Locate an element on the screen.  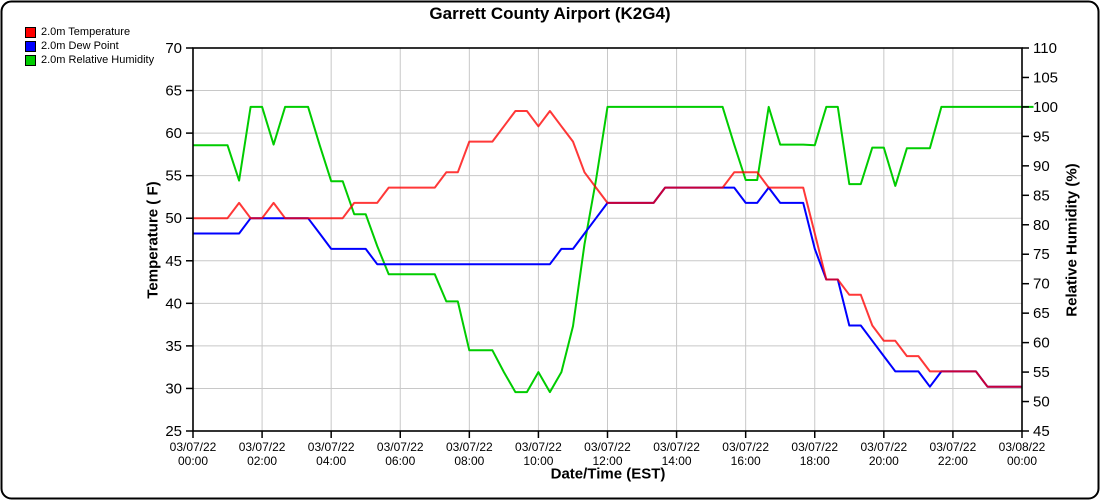
left-tick-label: 35 is located at coordinates (173, 346).